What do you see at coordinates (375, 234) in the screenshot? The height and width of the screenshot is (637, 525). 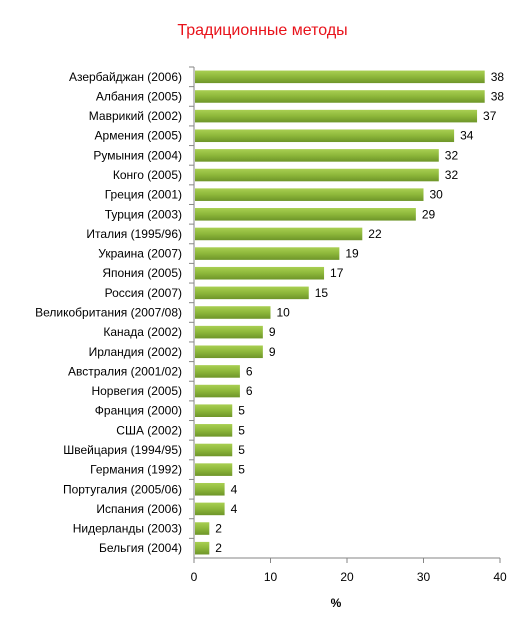 I see `data-label: 22` at bounding box center [375, 234].